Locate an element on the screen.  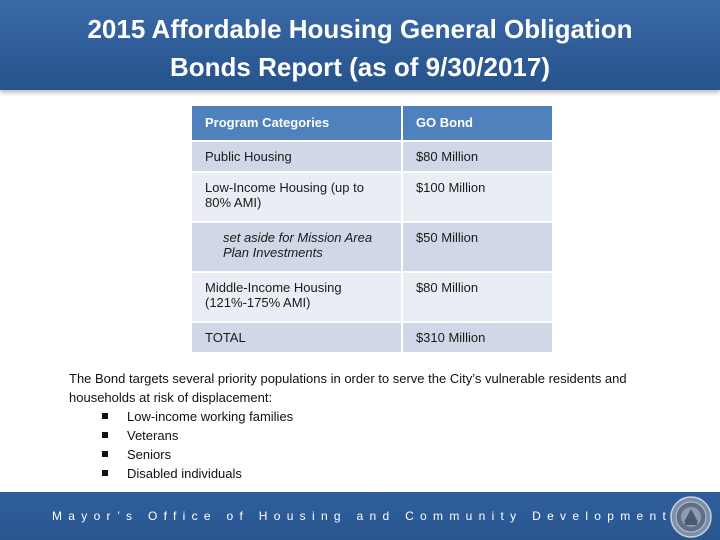
city-seal-icon is located at coordinates (691, 517).